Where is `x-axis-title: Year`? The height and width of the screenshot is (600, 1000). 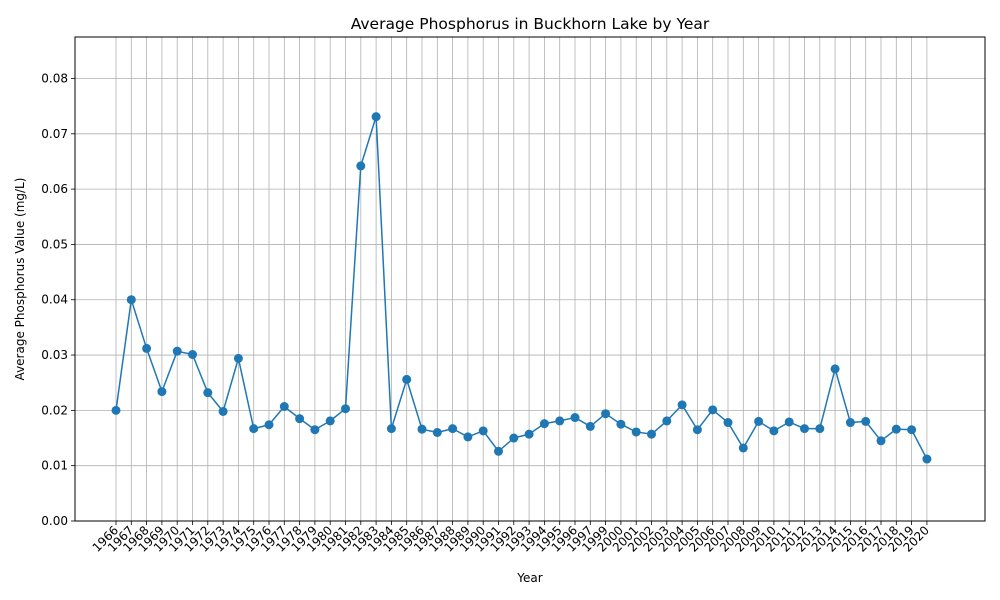
x-axis-title: Year is located at coordinates (529, 578).